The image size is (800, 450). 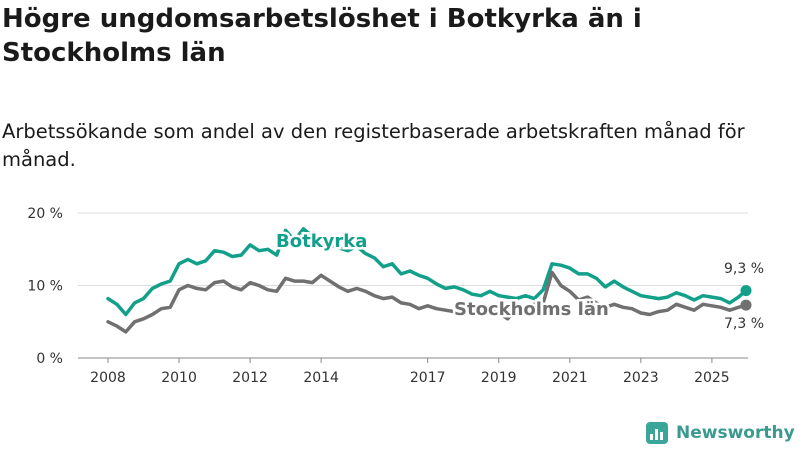 What do you see at coordinates (744, 269) in the screenshot?
I see `end-value-label-botkyrka: 9,3 %` at bounding box center [744, 269].